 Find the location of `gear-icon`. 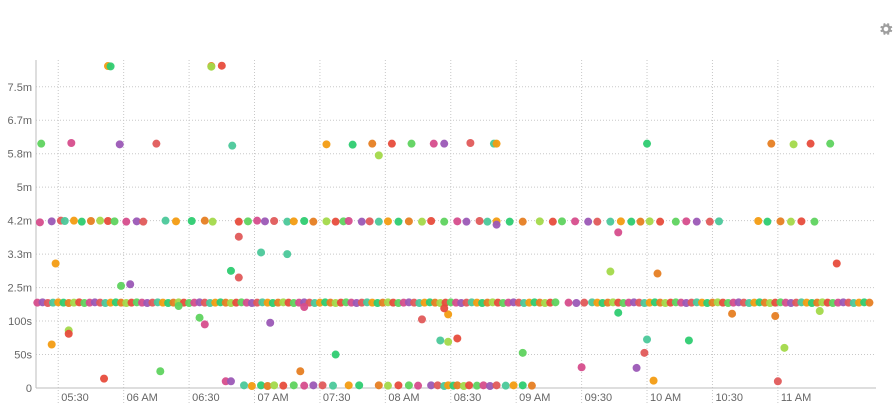

gear-icon is located at coordinates (886, 29).